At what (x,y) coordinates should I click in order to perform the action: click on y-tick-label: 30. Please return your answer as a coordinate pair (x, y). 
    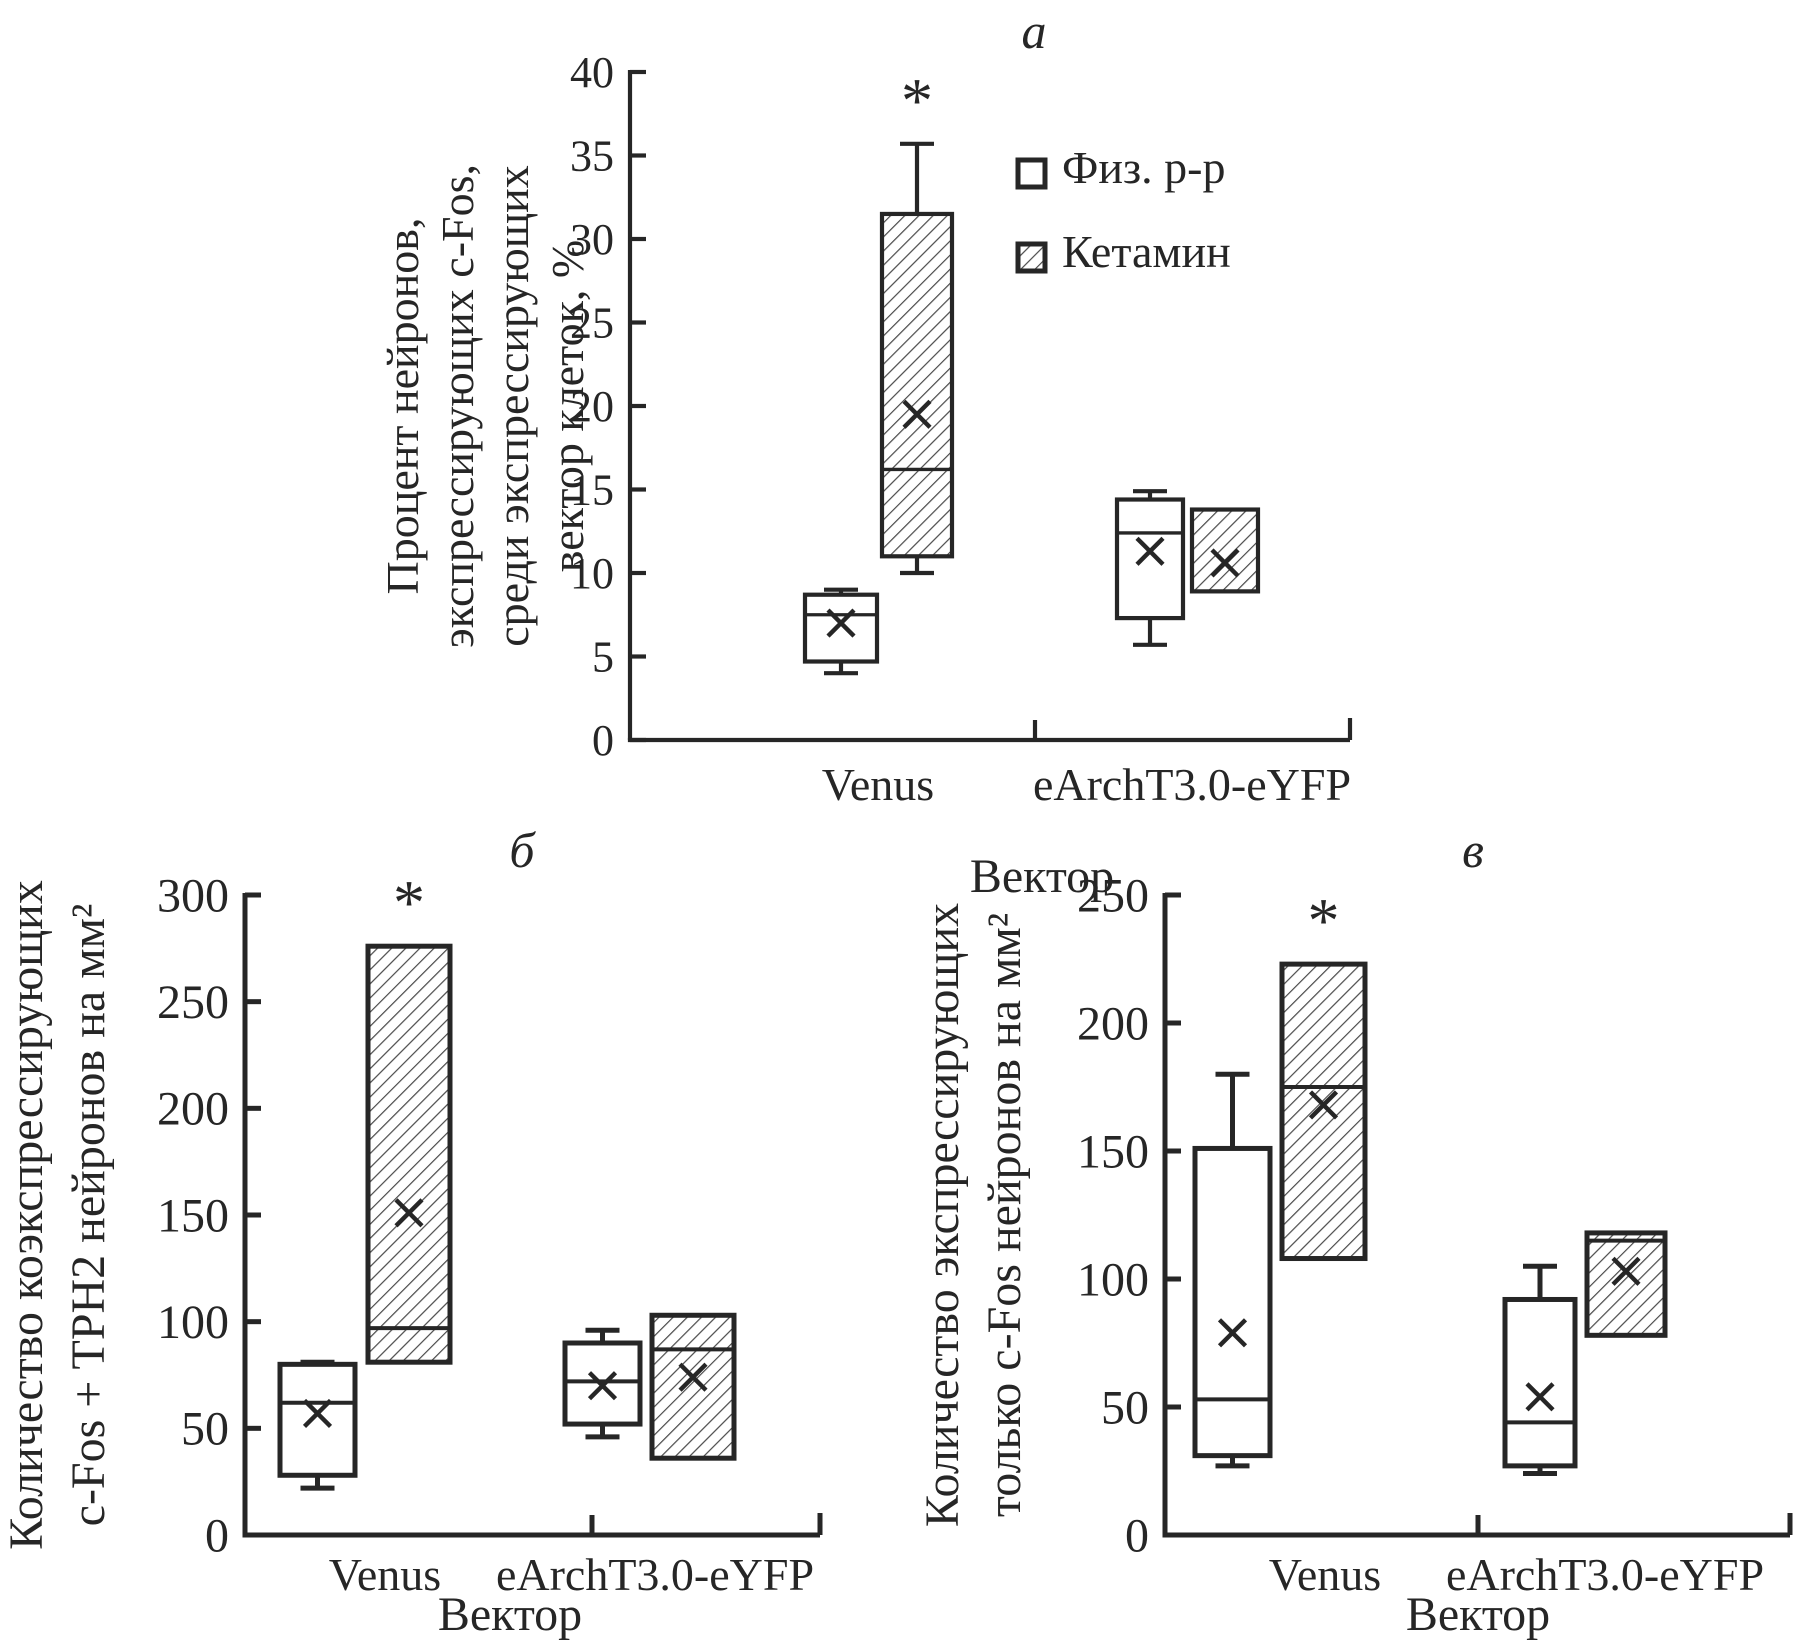
    Looking at the image, I should click on (592, 239).